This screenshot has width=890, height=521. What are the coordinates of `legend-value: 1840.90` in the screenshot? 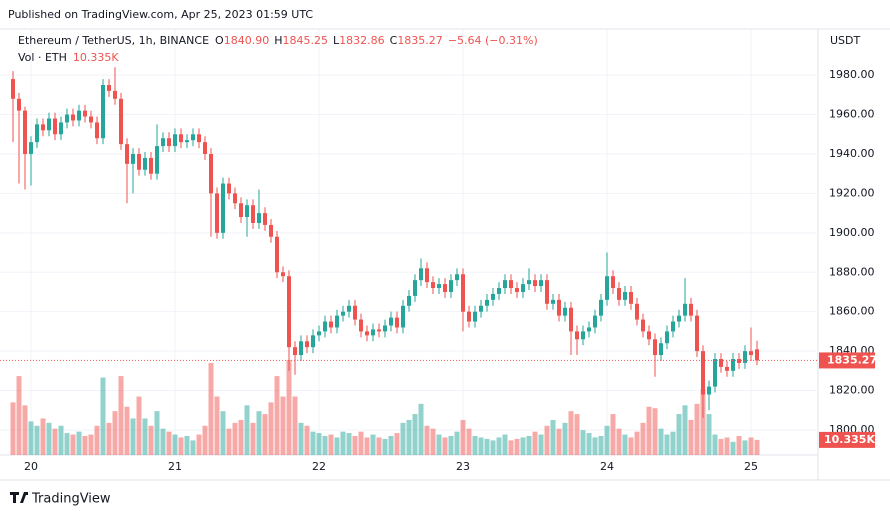 It's located at (247, 40).